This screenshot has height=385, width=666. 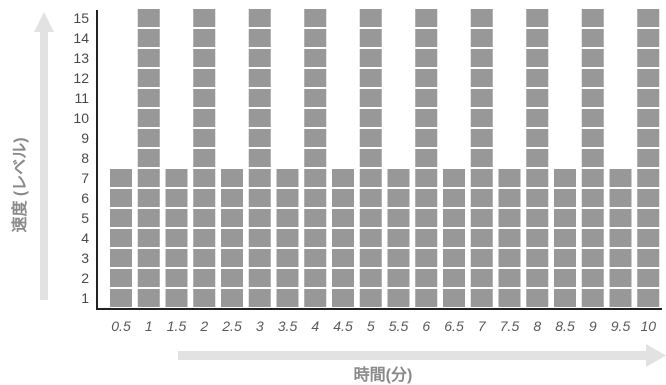 What do you see at coordinates (19, 184) in the screenshot?
I see `y-axis-title: 速度 (レベル)` at bounding box center [19, 184].